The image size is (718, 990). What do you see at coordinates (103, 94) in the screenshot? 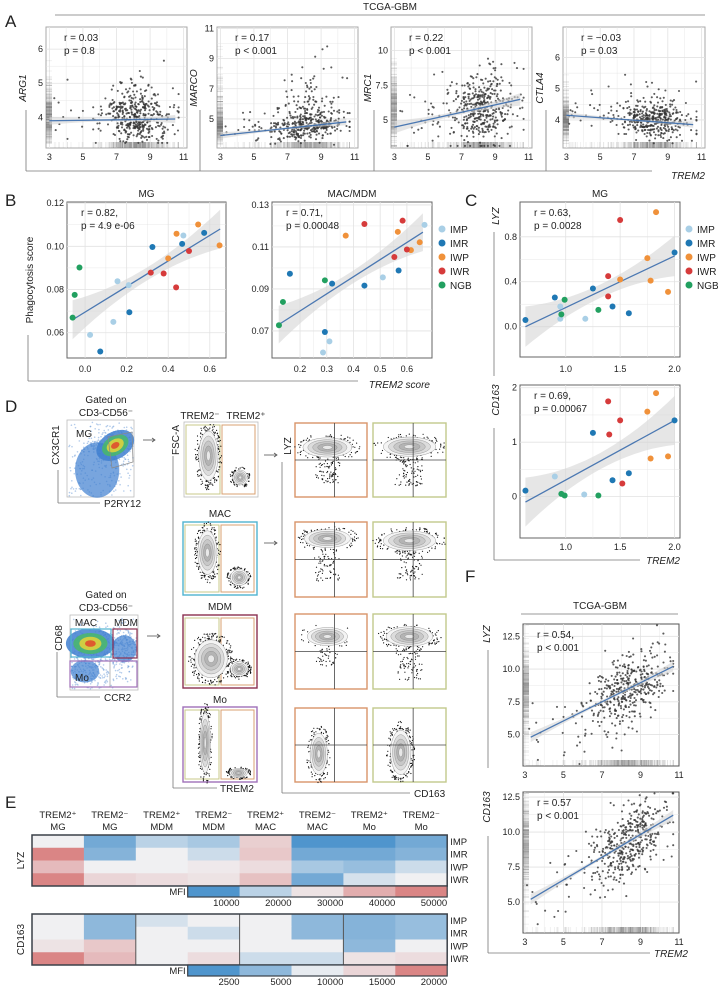
I see `scatter-panel-a-arg1: 3 5 7 9 11 4 5 6 r = 0.03 p = 0.8 ARG1` at bounding box center [103, 94].